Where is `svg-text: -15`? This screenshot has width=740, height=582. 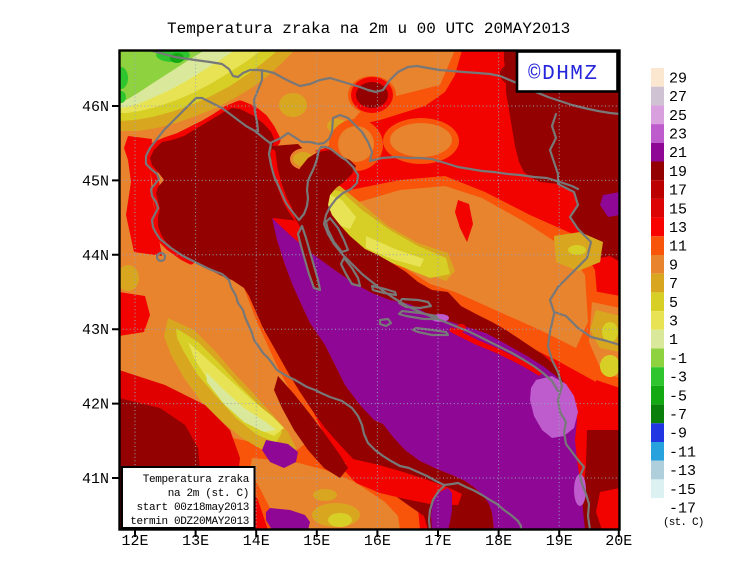
svg-text: -15 is located at coordinates (682, 490).